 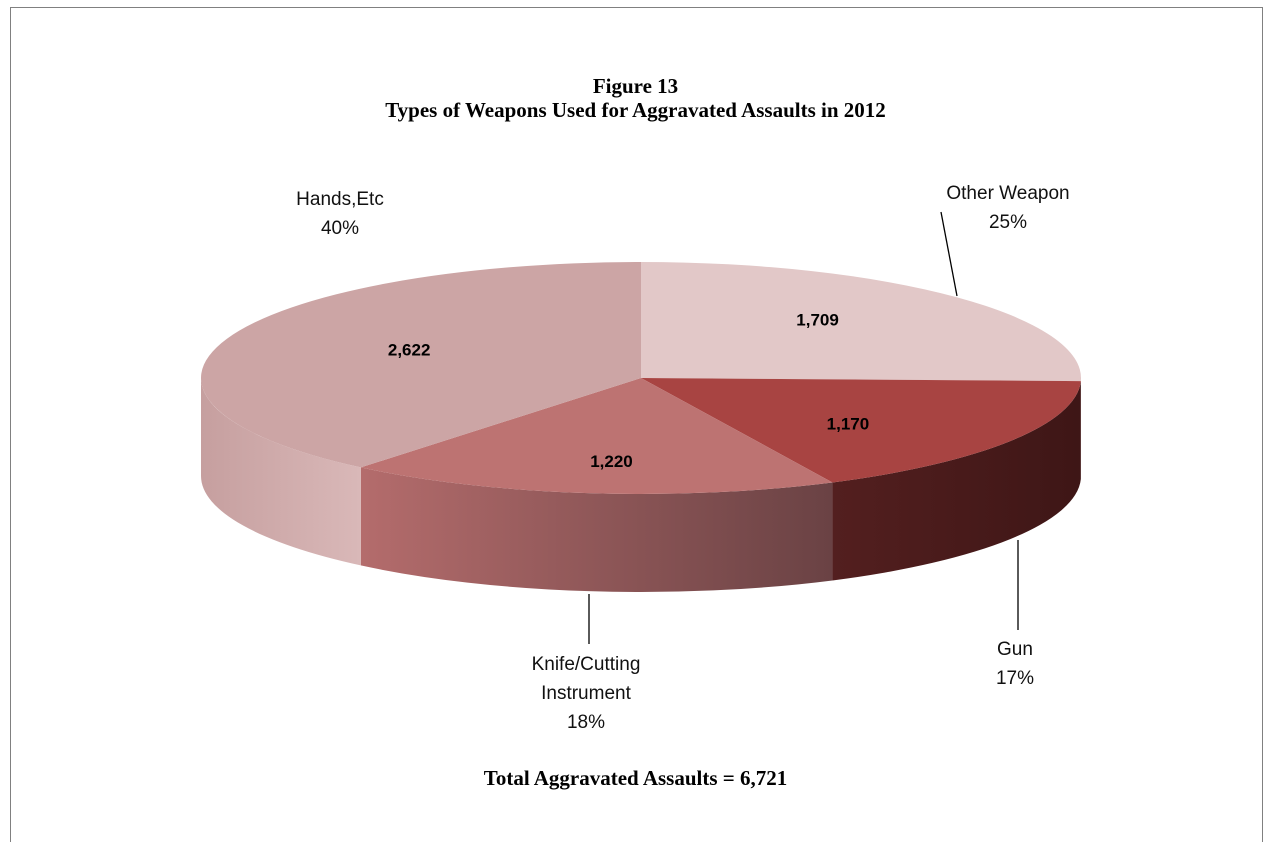 What do you see at coordinates (1007, 193) in the screenshot?
I see `category-text: Other Weapon` at bounding box center [1007, 193].